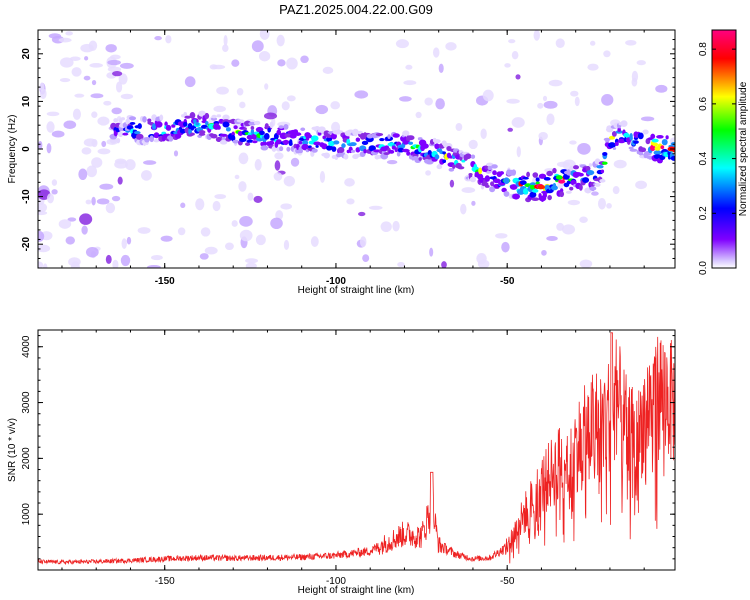 The image size is (750, 600). What do you see at coordinates (703, 268) in the screenshot?
I see `colorbar-tick-label: 0.0` at bounding box center [703, 268].